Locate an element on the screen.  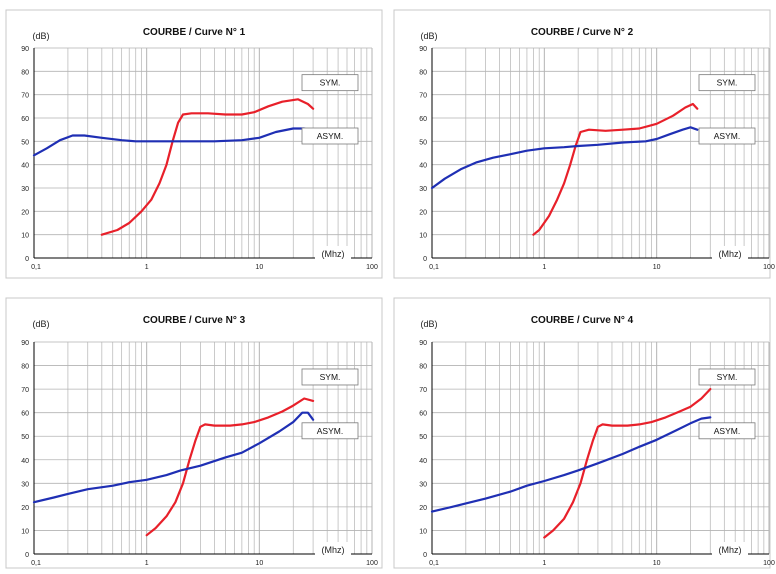
chart-title: COURBE / Curve N° 4 is located at coordinates (582, 320).